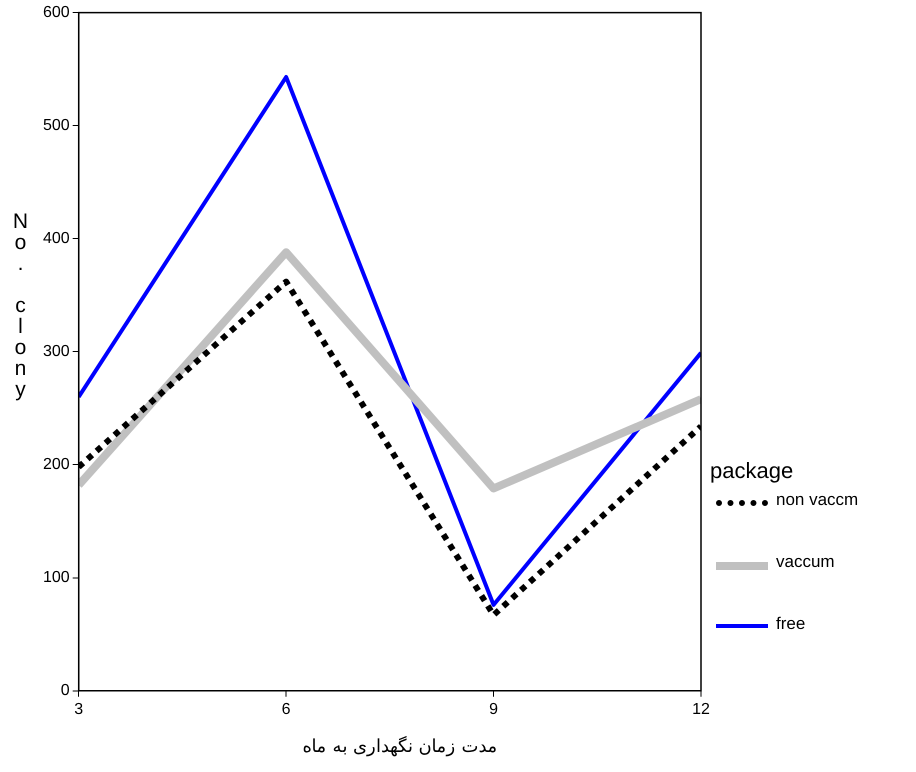 The image size is (916, 772). I want to click on y-axis-title: No. clony, so click(20, 304).